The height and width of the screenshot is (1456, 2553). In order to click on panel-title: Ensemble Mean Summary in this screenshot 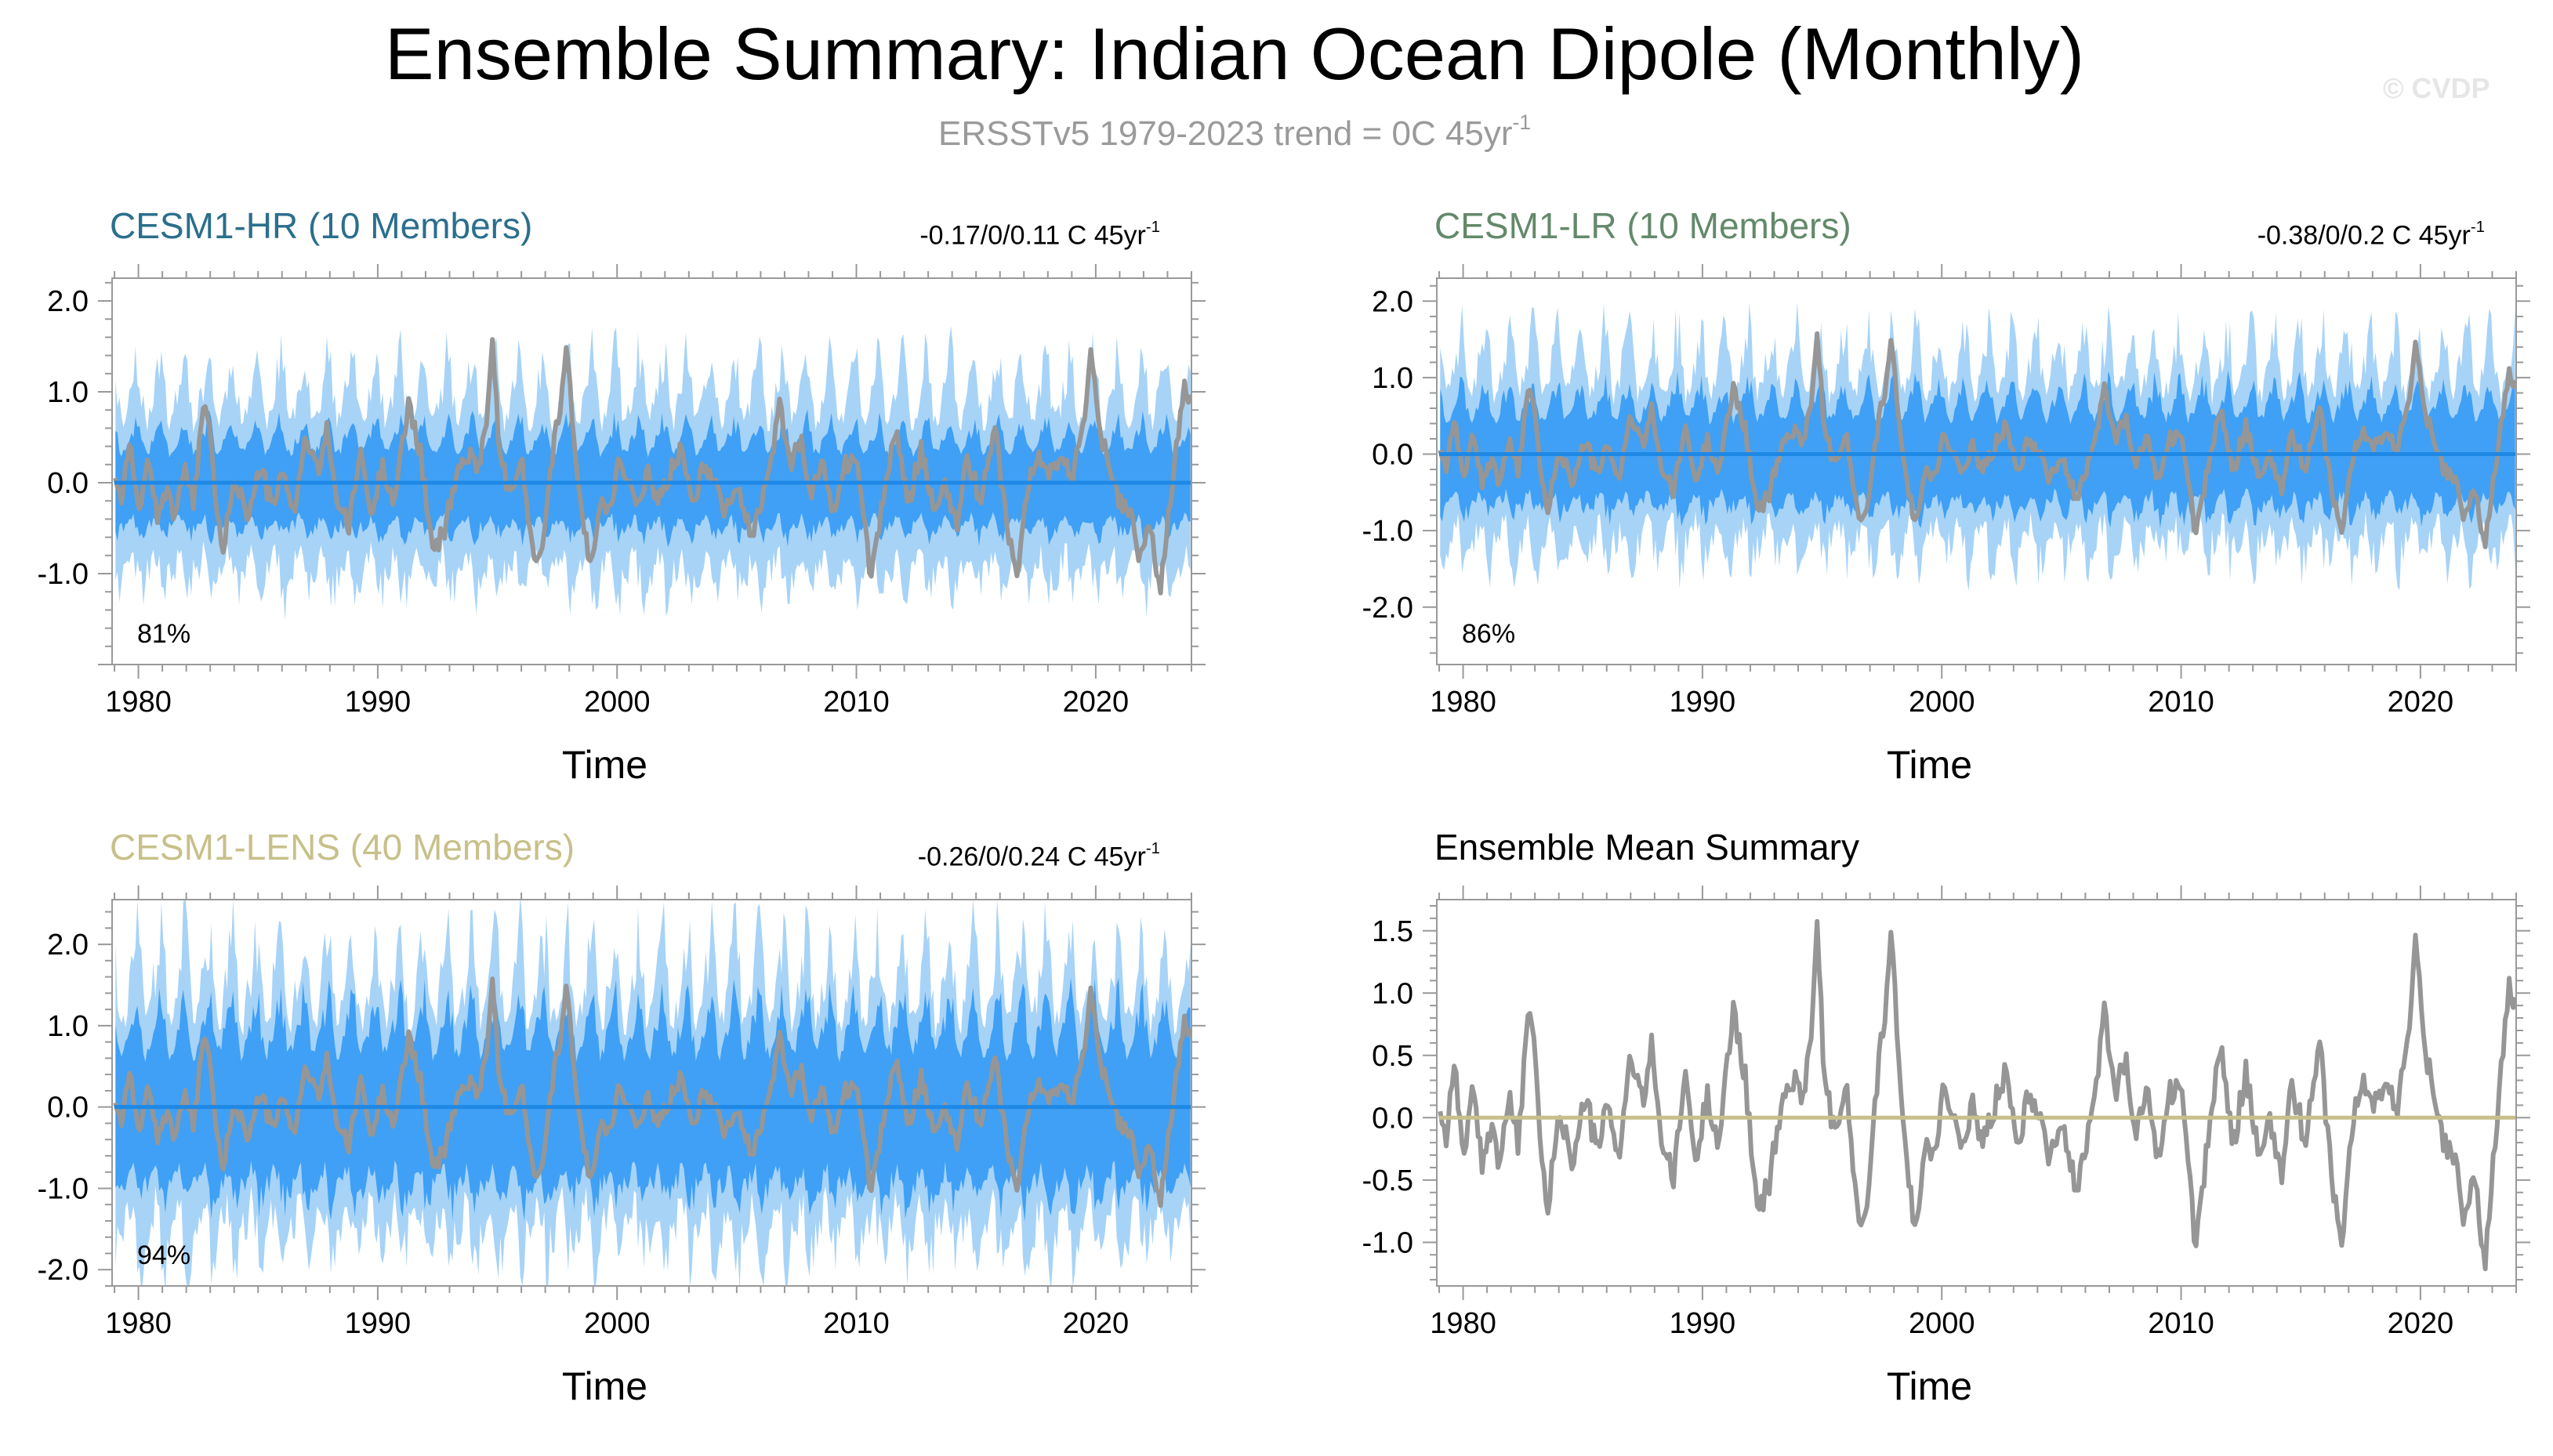, I will do `click(1647, 847)`.